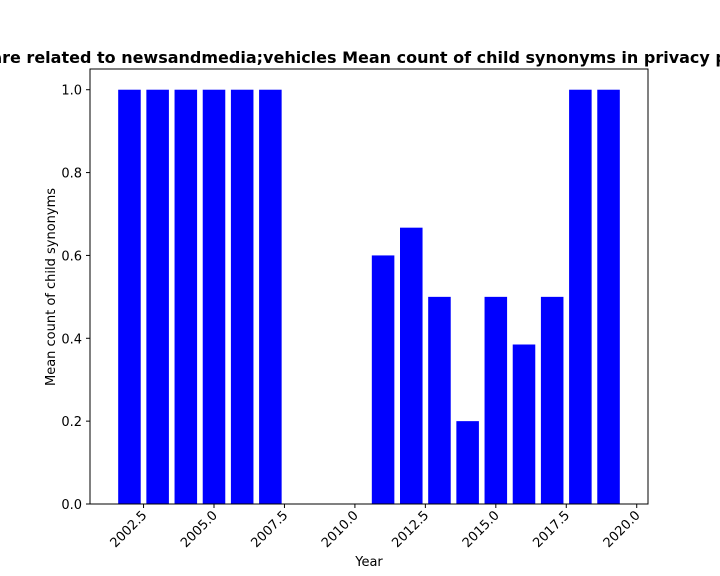 This screenshot has height=576, width=720. I want to click on x-tick-label: 2012.5, so click(410, 529).